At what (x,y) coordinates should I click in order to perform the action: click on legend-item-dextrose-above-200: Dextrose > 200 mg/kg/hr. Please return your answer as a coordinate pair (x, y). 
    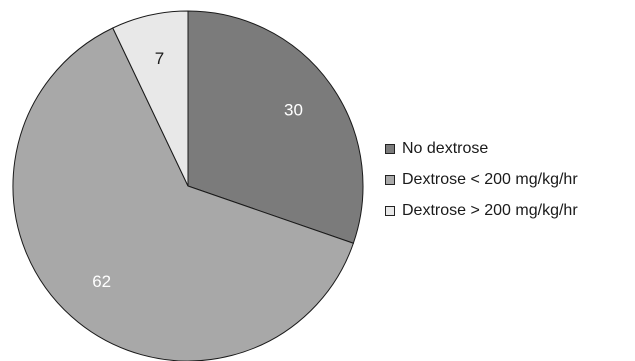
    Looking at the image, I should click on (481, 210).